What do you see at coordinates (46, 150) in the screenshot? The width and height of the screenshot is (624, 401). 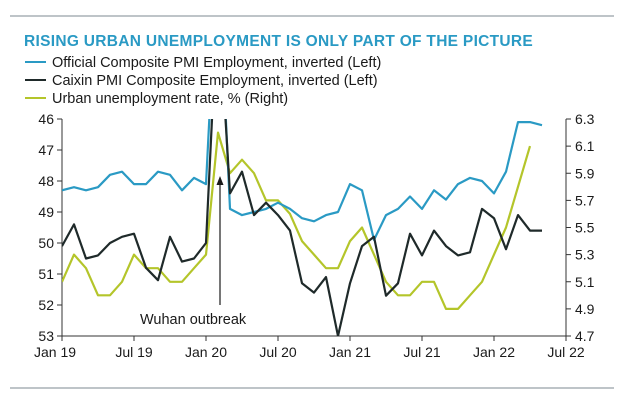 I see `left-tick-label: 47` at bounding box center [46, 150].